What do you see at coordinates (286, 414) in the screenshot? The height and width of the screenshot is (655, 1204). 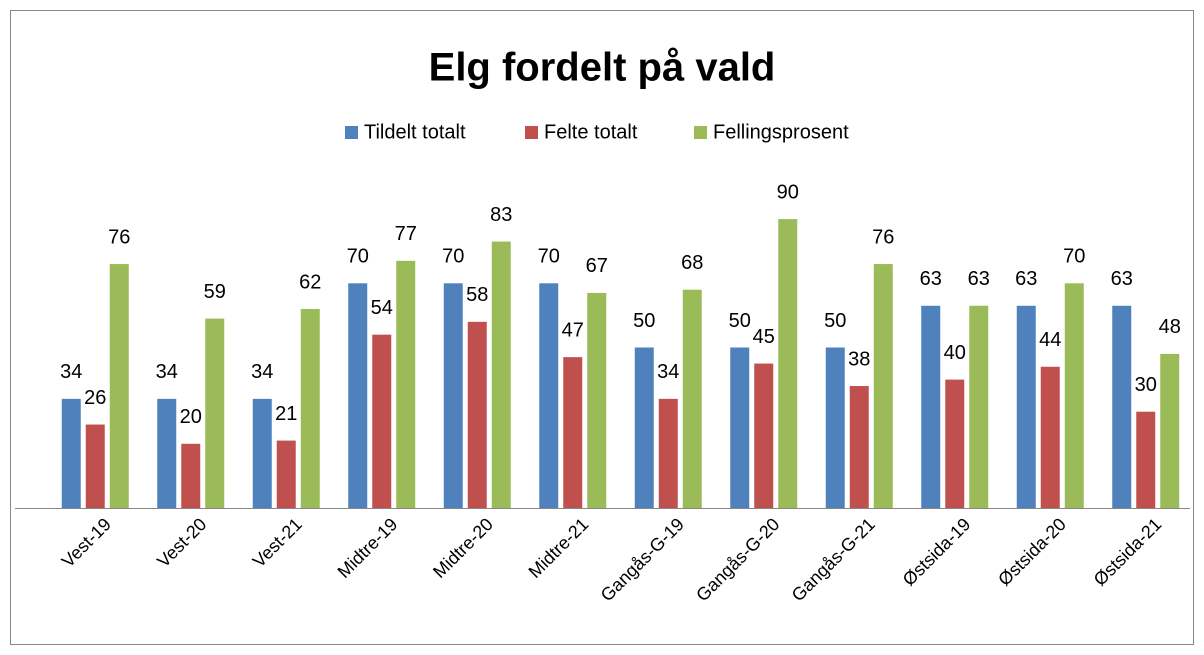 I see `value-label: 21` at bounding box center [286, 414].